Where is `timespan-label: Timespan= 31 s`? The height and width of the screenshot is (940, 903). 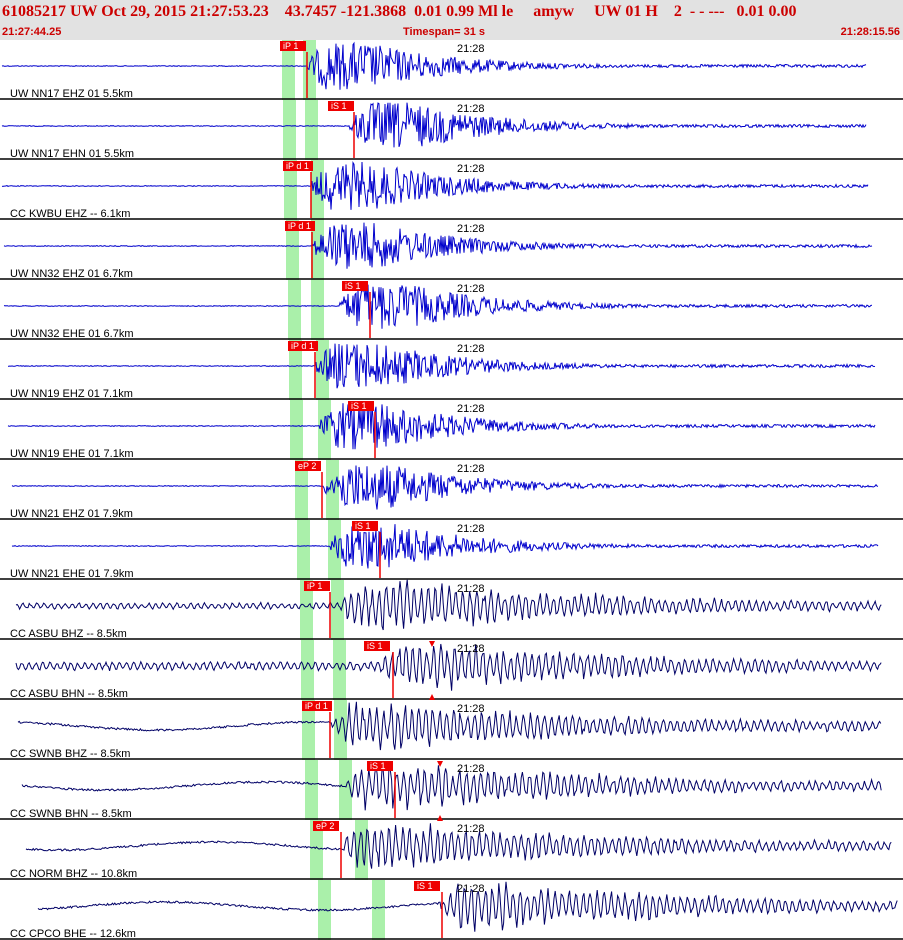 timespan-label: Timespan= 31 s is located at coordinates (444, 32).